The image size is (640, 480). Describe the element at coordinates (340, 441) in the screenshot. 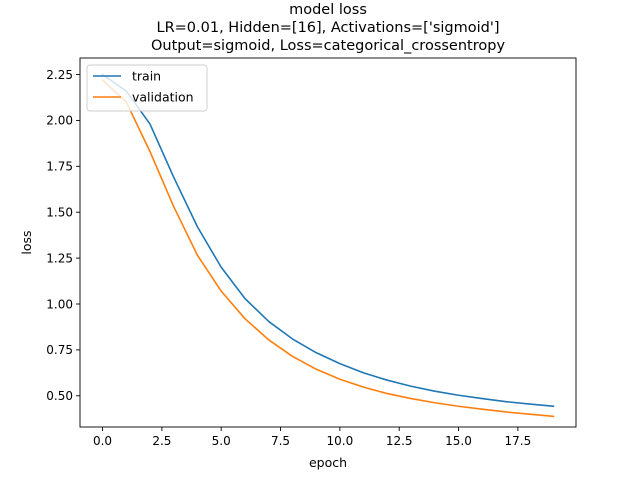

I see `x-tick-label: 10.0` at that location.